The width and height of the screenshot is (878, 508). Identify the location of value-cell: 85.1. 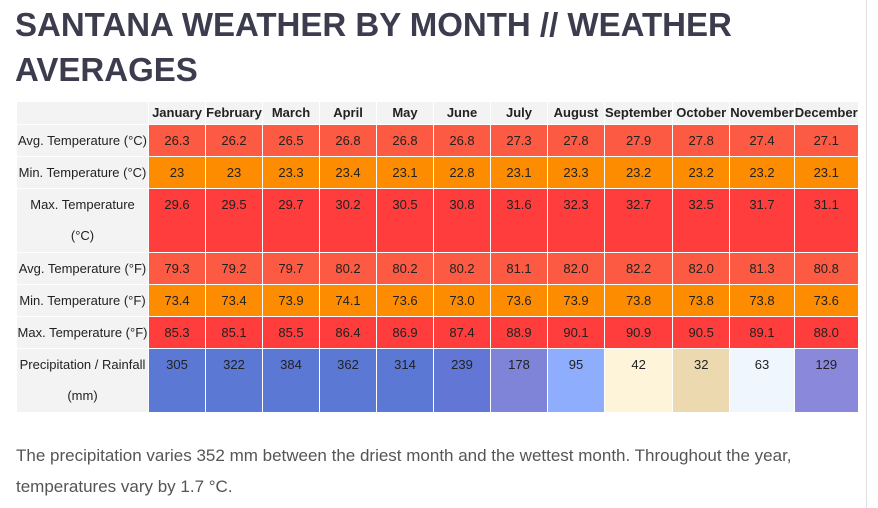
(234, 332).